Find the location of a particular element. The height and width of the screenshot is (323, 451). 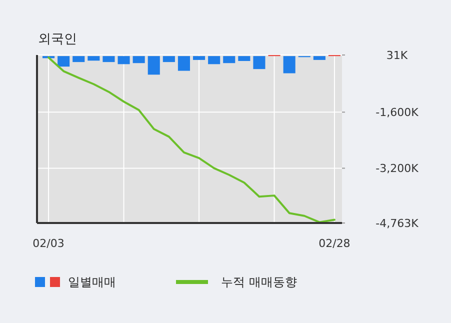

y-tick-label: -3,200K is located at coordinates (398, 169).